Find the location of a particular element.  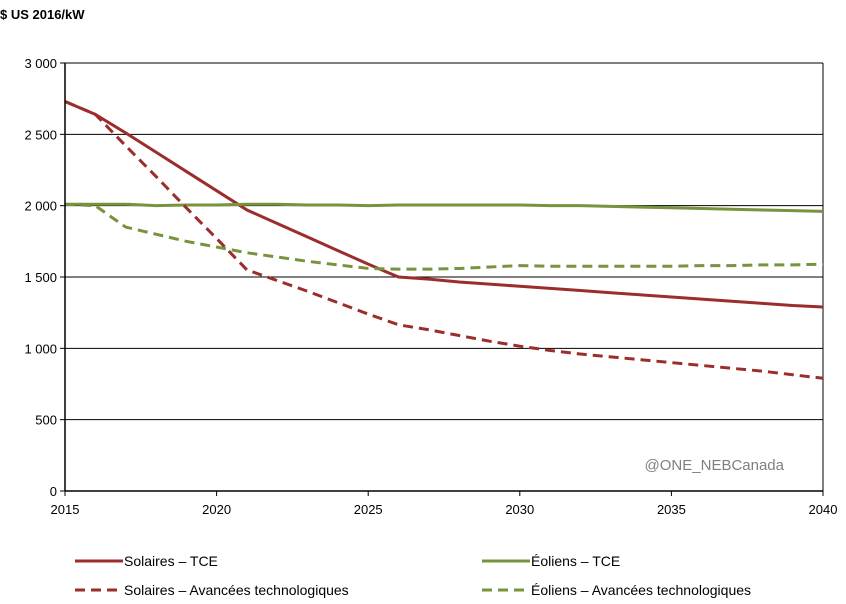

x-tick-label: 2015 is located at coordinates (65, 509).